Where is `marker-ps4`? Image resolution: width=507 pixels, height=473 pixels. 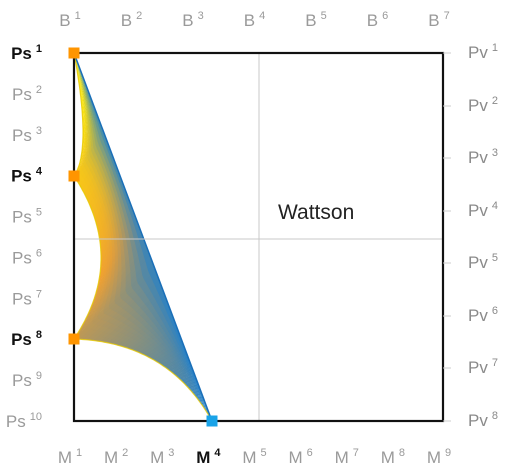 marker-ps4 is located at coordinates (74, 176).